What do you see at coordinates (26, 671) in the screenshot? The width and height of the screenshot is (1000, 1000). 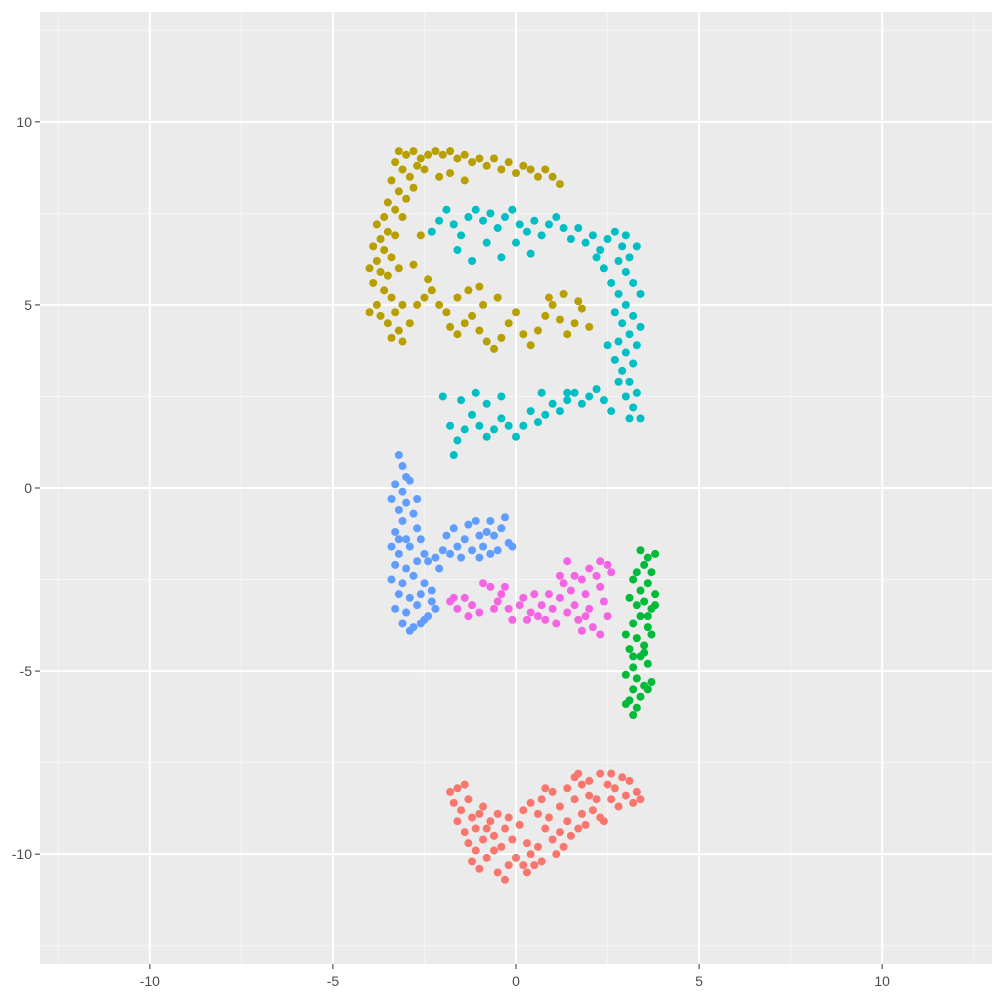 I see `y-tick-label: -5` at bounding box center [26, 671].